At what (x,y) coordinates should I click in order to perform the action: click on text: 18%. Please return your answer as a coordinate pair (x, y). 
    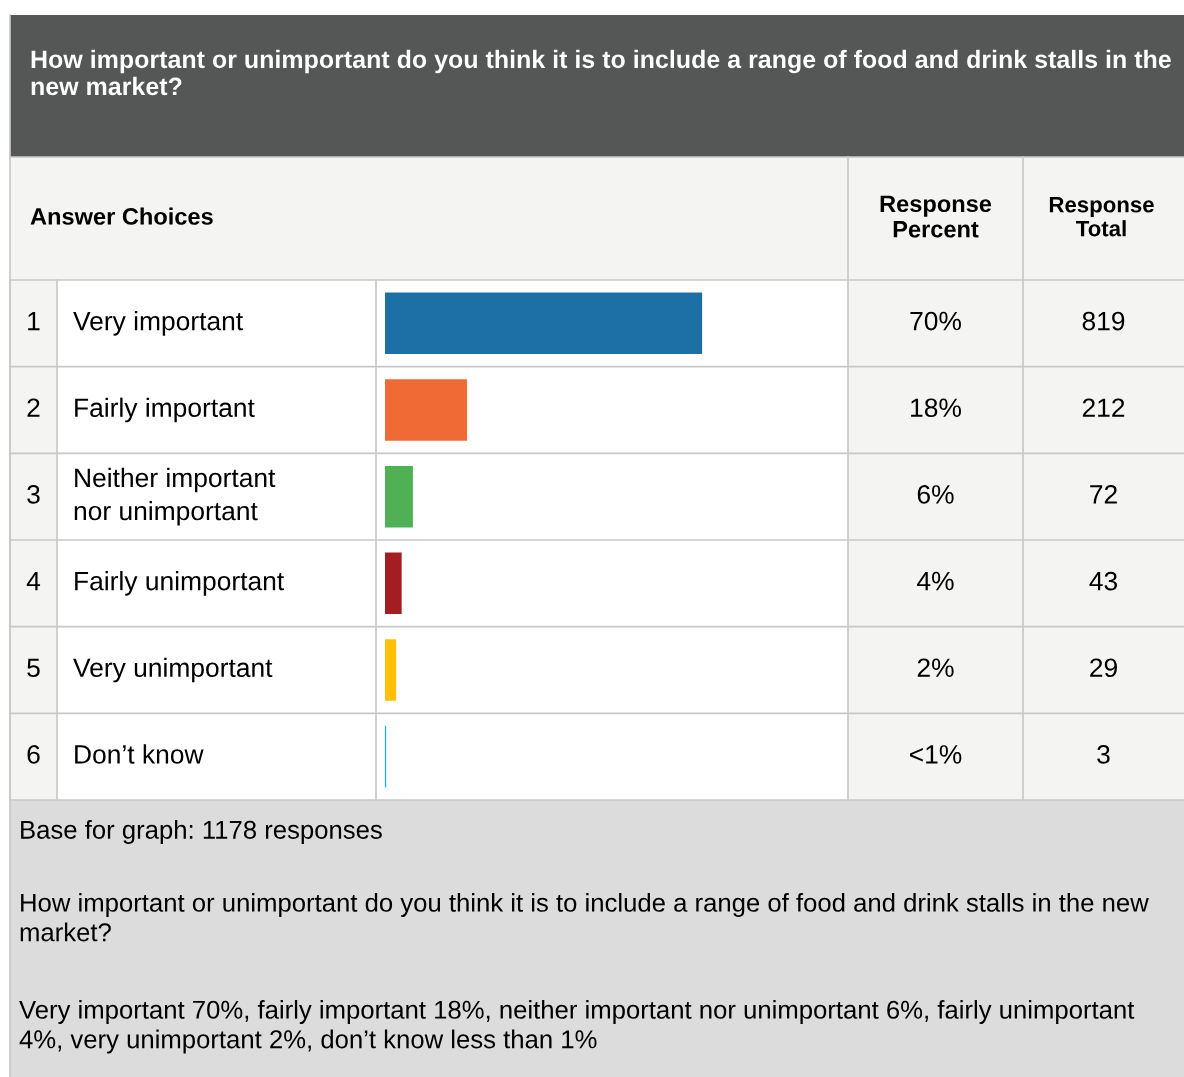
    Looking at the image, I should click on (936, 408).